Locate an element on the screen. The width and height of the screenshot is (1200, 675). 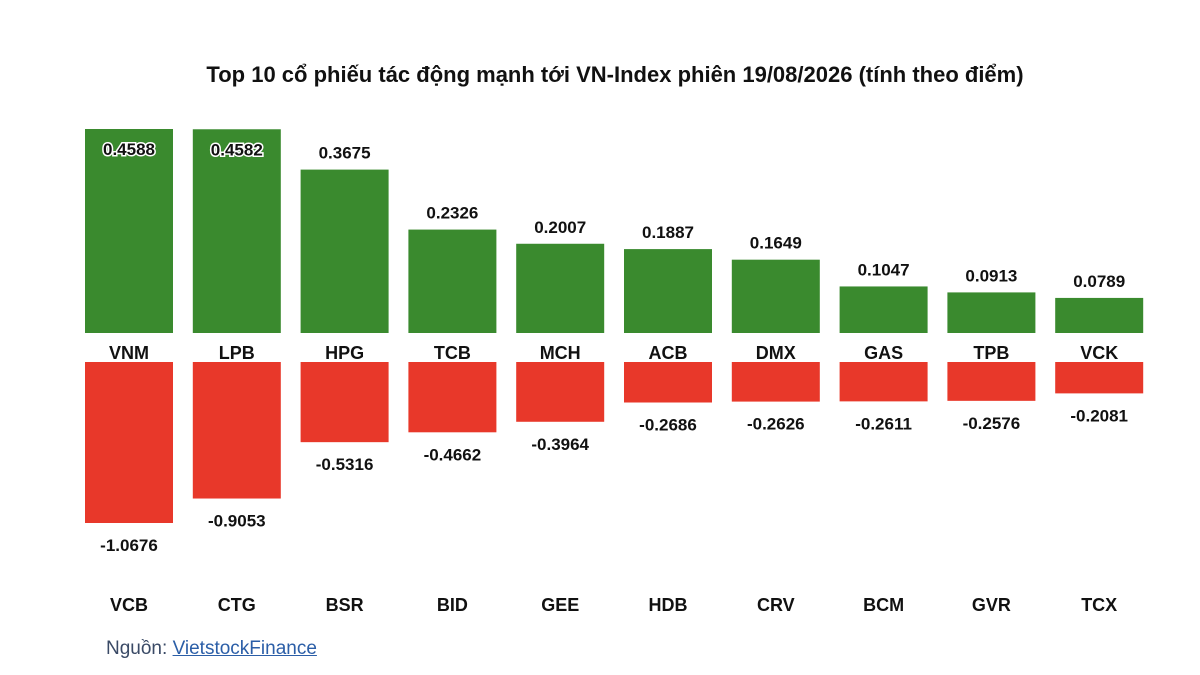
positive-category-label: MCH is located at coordinates (560, 353).